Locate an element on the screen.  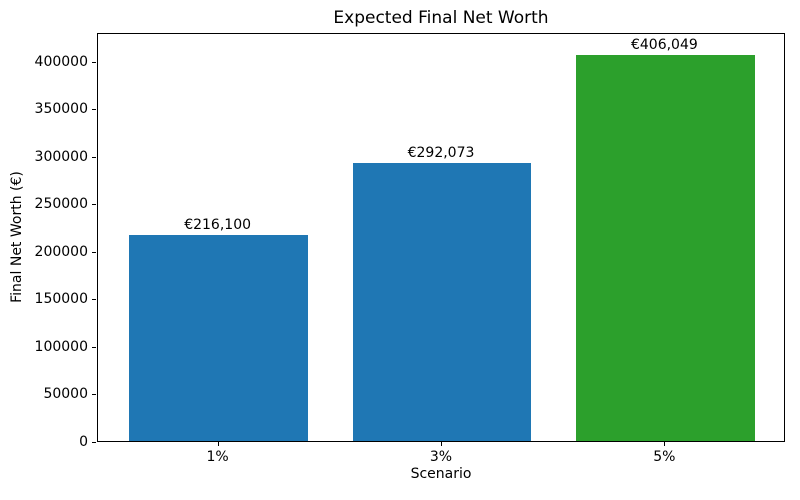
chart-title: Expected Final Net Worth is located at coordinates (441, 18).